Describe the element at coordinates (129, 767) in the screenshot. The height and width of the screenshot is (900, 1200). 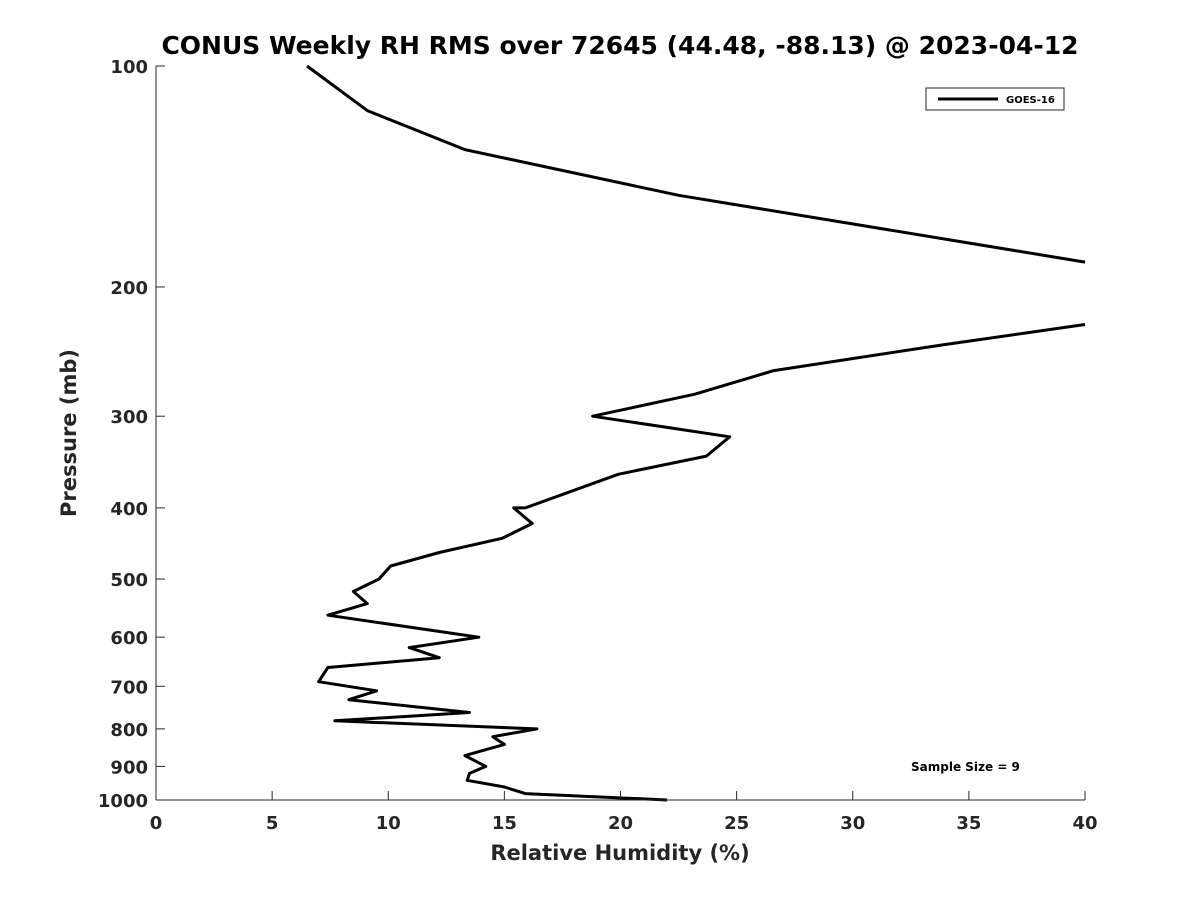
I see `y-tick-label: 900` at that location.